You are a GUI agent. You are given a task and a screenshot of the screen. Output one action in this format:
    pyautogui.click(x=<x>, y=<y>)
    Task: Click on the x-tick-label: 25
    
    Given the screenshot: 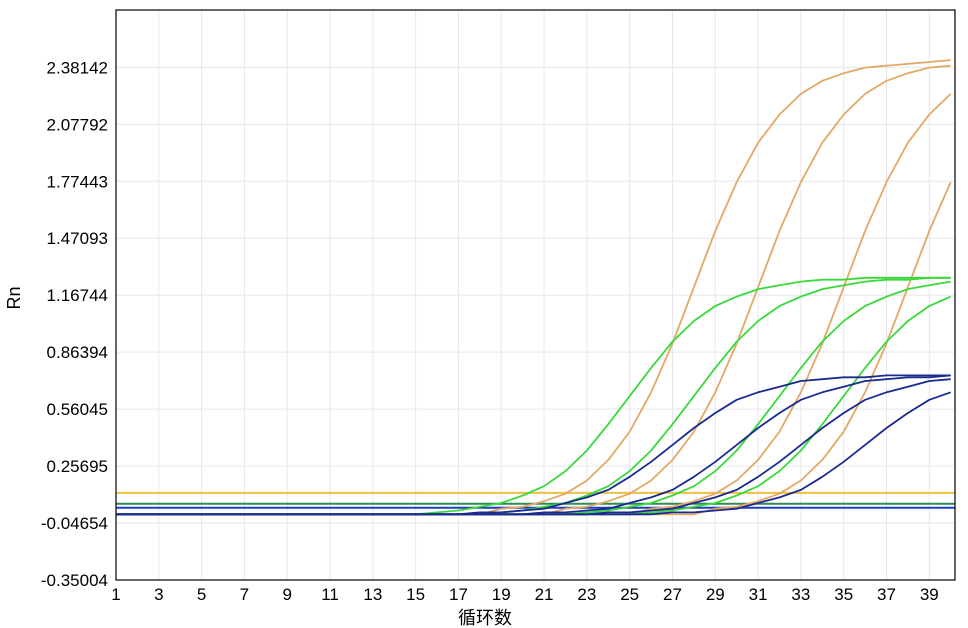 What is the action you would take?
    pyautogui.click(x=629, y=594)
    